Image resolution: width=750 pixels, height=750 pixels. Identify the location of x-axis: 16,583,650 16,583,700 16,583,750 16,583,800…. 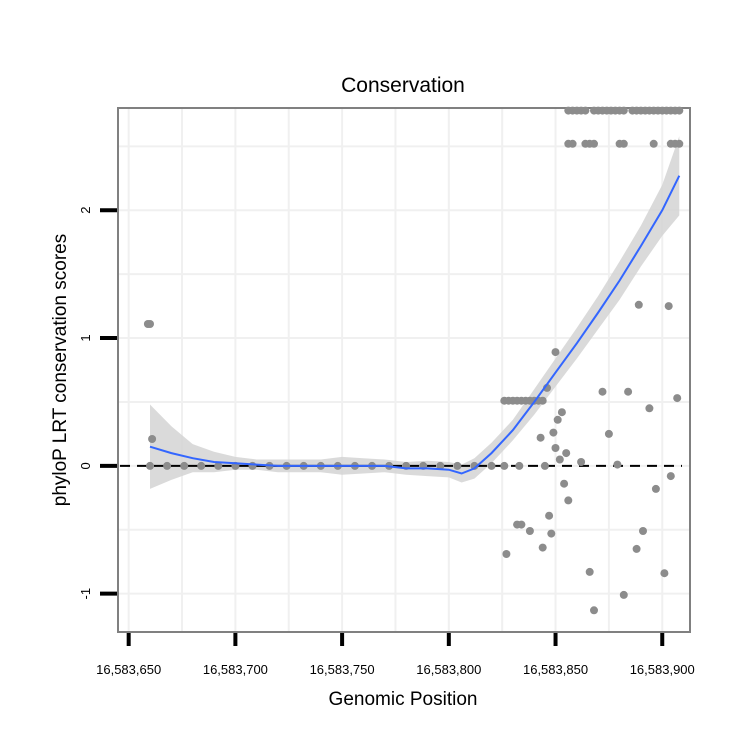
(395, 655).